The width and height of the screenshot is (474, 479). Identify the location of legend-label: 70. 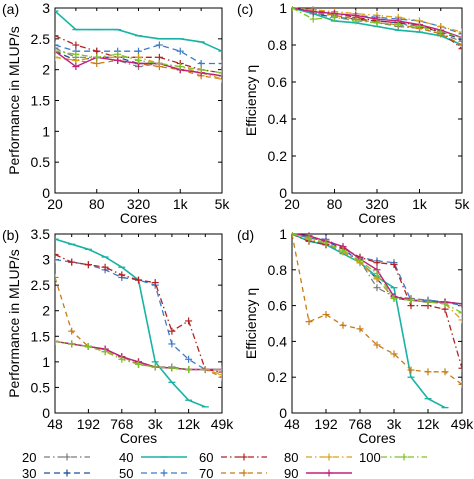
(206, 472).